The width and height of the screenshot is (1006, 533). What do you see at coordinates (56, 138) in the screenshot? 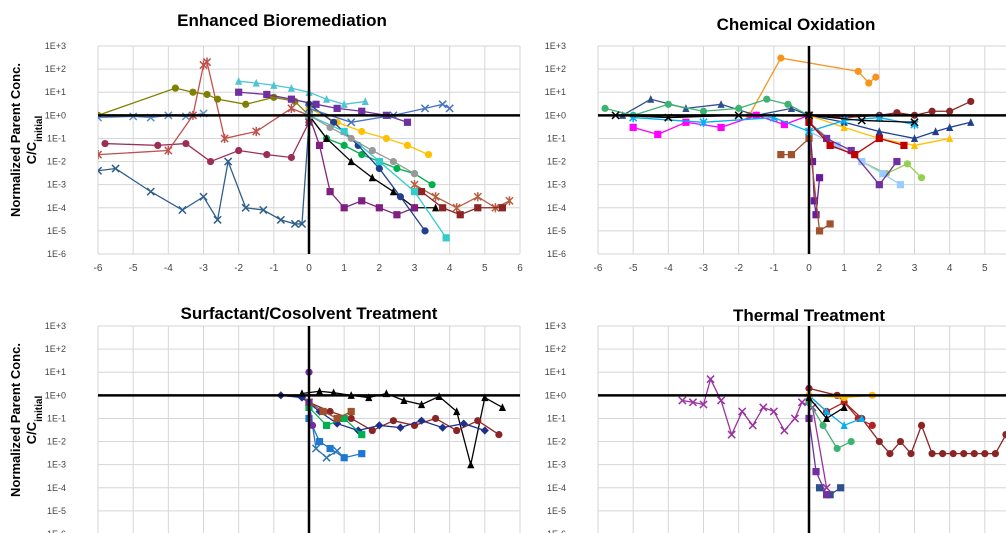
I see `y-tick-label: 1E-1` at bounding box center [56, 138].